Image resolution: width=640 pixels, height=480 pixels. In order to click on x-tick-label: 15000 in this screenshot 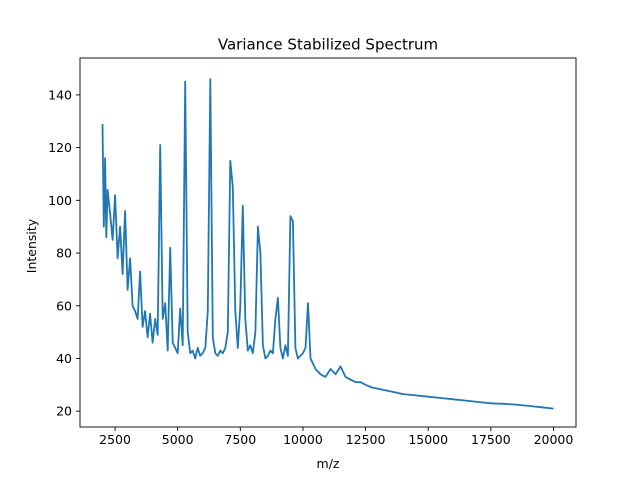, I will do `click(428, 439)`.